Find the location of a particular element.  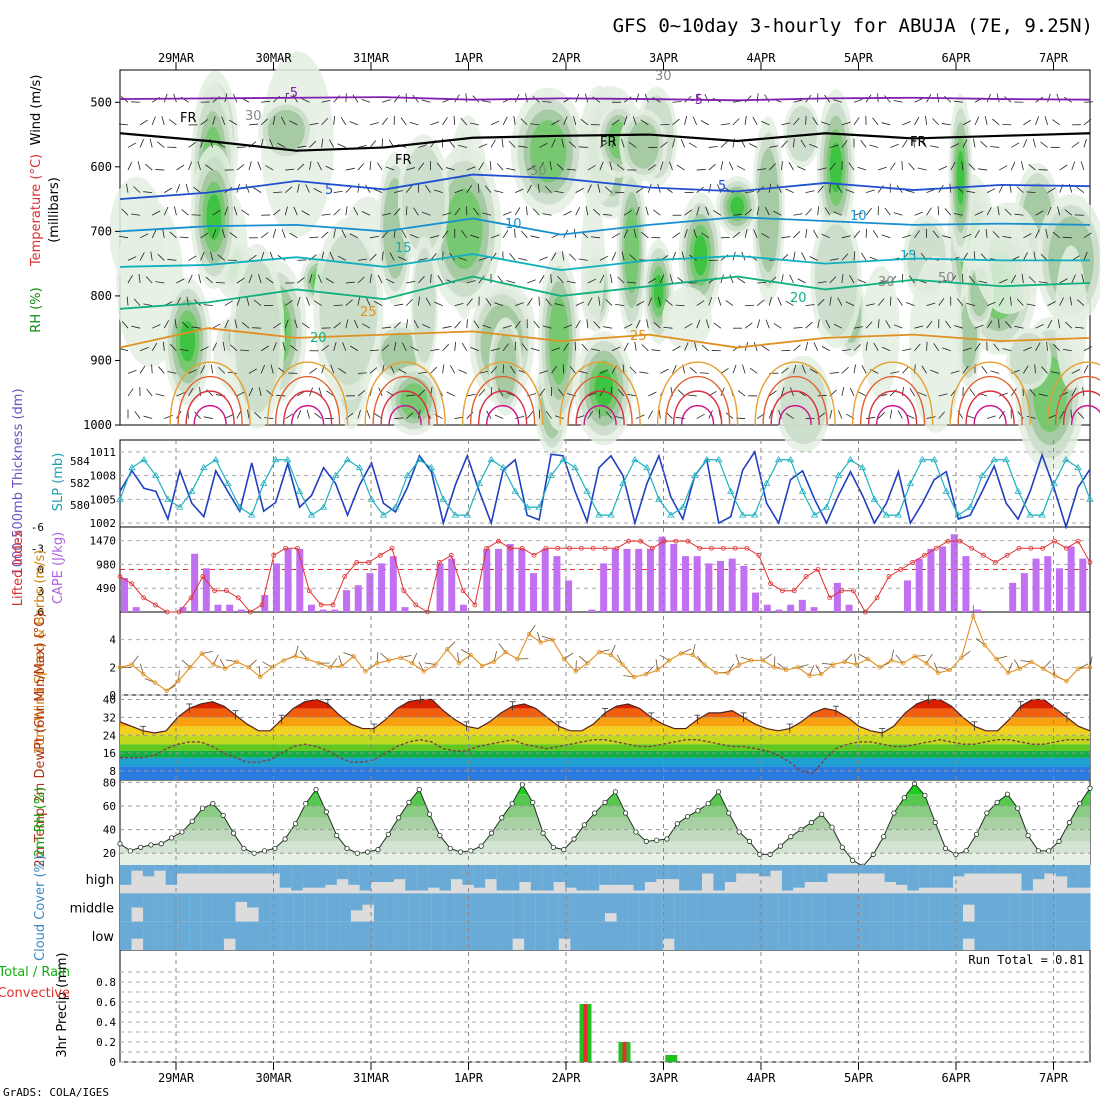

warm-contour is located at coordinates (795, 415).